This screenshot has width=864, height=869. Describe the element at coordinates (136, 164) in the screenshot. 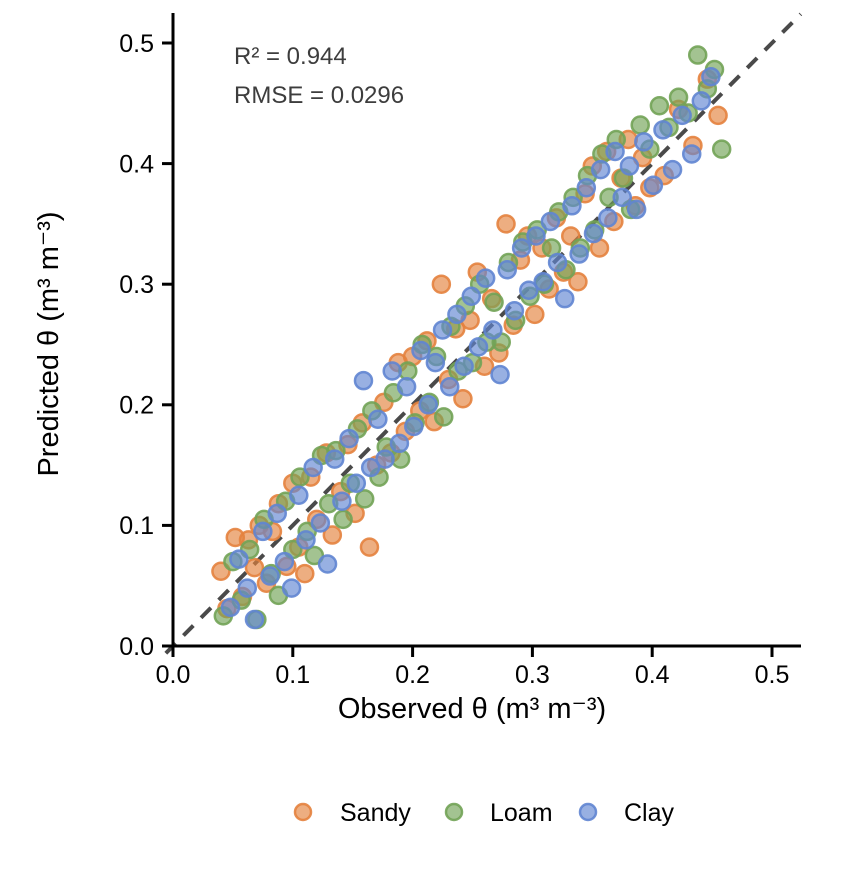

I see `y-tick-label: 0.4` at that location.